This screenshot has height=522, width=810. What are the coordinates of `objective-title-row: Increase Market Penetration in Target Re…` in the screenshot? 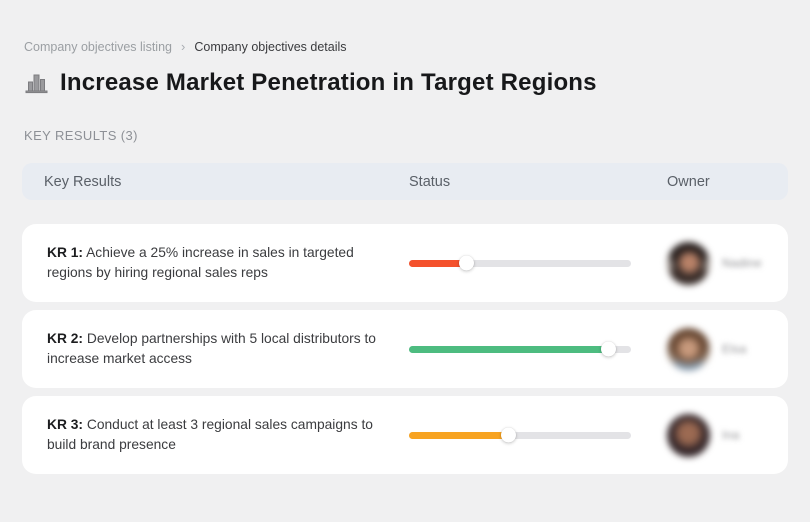 It's located at (405, 83).